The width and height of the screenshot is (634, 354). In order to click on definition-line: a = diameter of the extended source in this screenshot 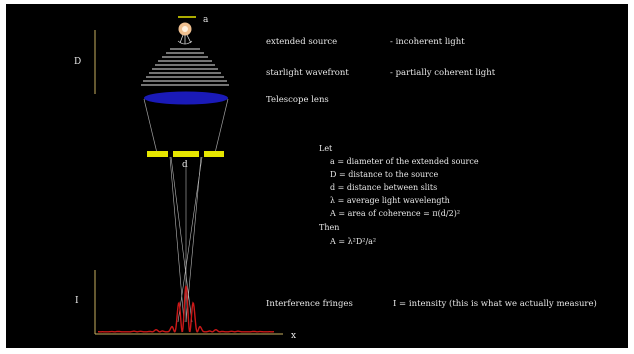, I will do `click(404, 161)`.